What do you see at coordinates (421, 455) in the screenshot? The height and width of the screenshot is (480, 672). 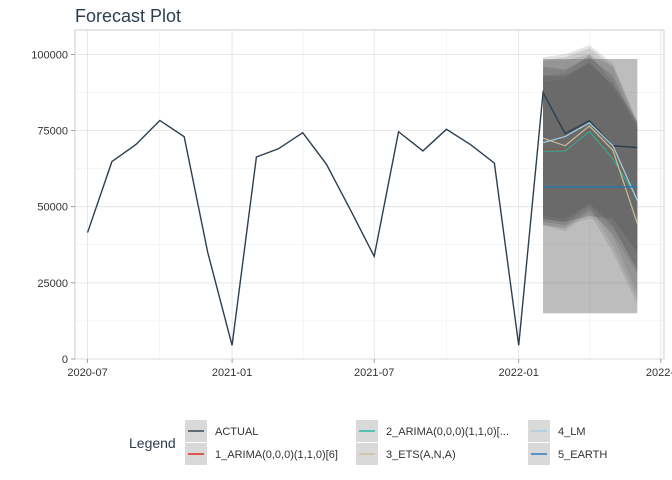 I see `legend-label: 3_ETS(A,N,A)` at bounding box center [421, 455].